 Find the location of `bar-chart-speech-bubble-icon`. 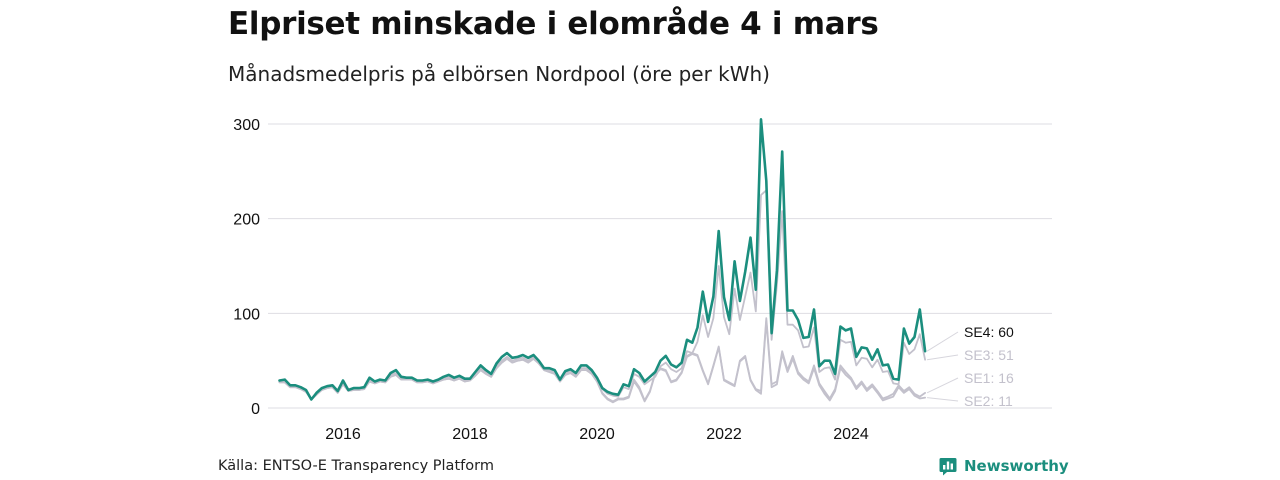

bar-chart-speech-bubble-icon is located at coordinates (948, 467).